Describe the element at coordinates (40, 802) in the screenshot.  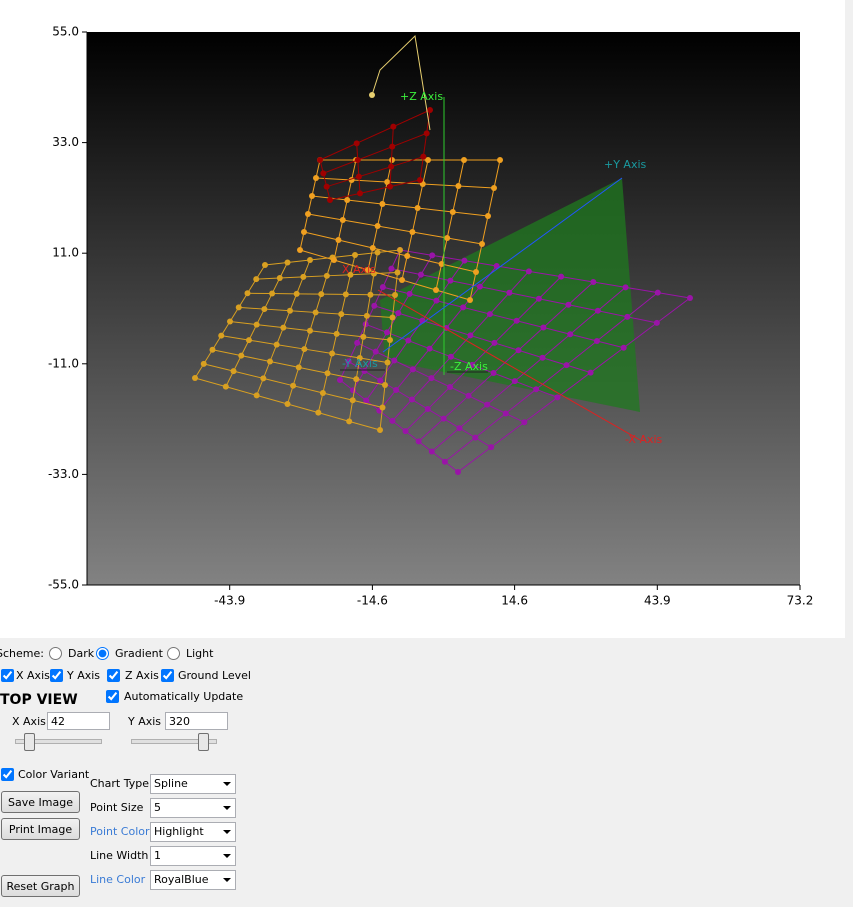
I see `save-button: Save Image` at that location.